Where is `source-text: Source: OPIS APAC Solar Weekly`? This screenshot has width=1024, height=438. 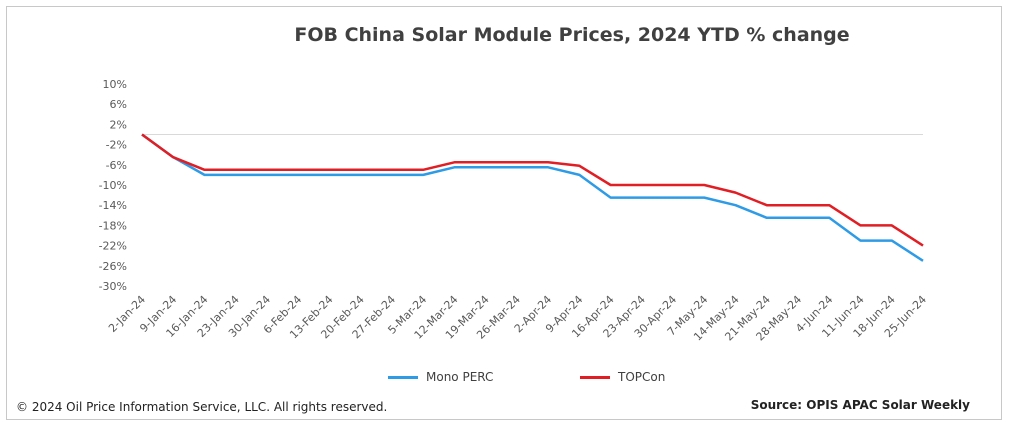 source-text: Source: OPIS APAC Solar Weekly is located at coordinates (860, 405).